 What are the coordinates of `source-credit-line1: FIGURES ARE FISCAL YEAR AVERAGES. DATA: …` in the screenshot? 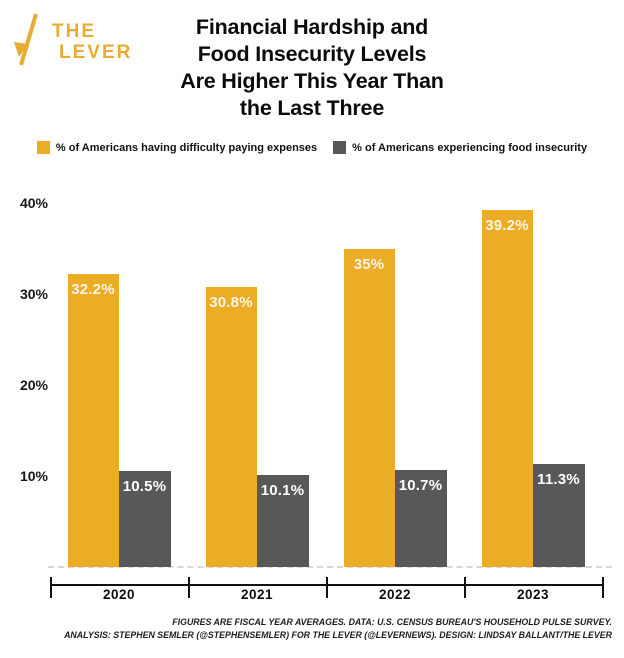 It's located at (392, 622).